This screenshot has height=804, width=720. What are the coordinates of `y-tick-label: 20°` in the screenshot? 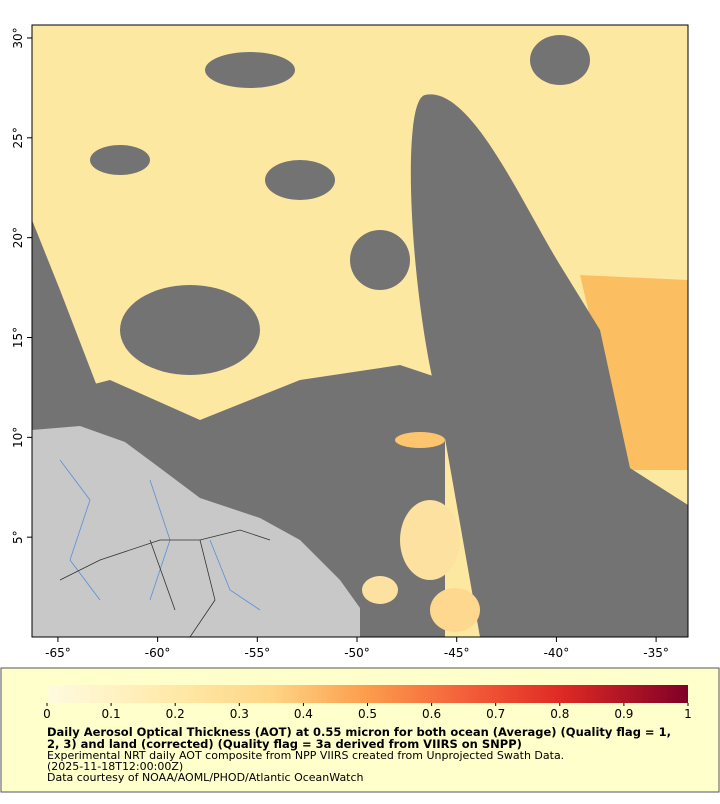 It's located at (18, 237).